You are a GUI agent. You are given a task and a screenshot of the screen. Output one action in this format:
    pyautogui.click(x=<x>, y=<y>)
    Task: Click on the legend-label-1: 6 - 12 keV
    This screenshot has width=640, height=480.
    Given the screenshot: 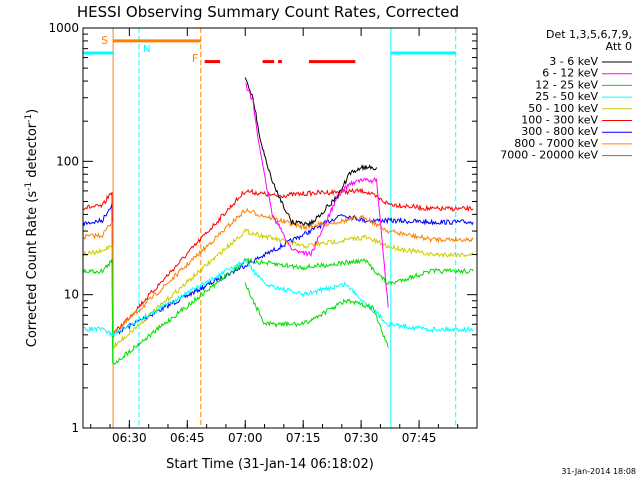 What is the action you would take?
    pyautogui.click(x=570, y=73)
    